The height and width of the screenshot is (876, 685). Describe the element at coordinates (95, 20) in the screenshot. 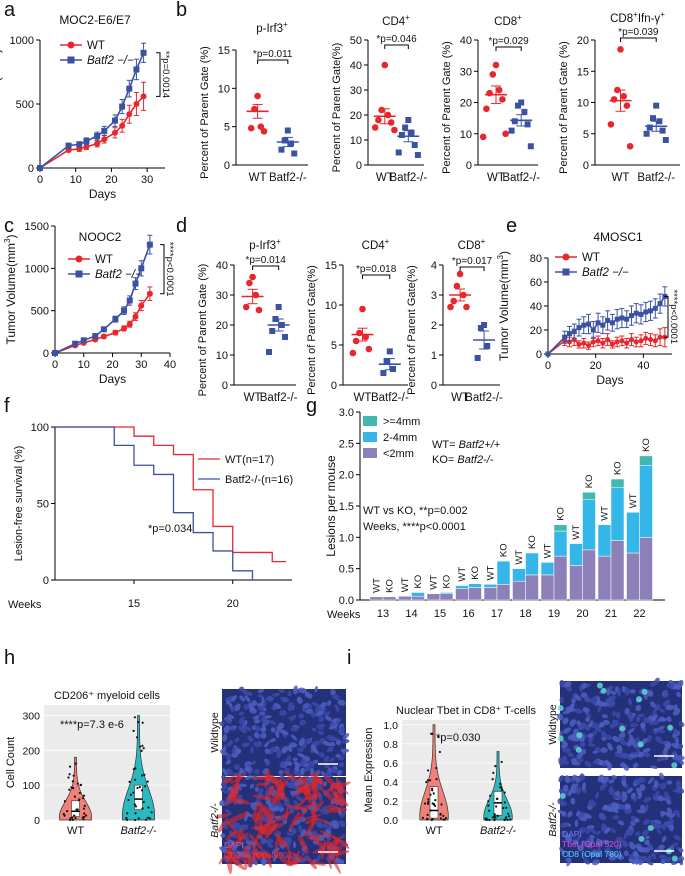

I see `chart-title: MOC2-E6/E7` at that location.